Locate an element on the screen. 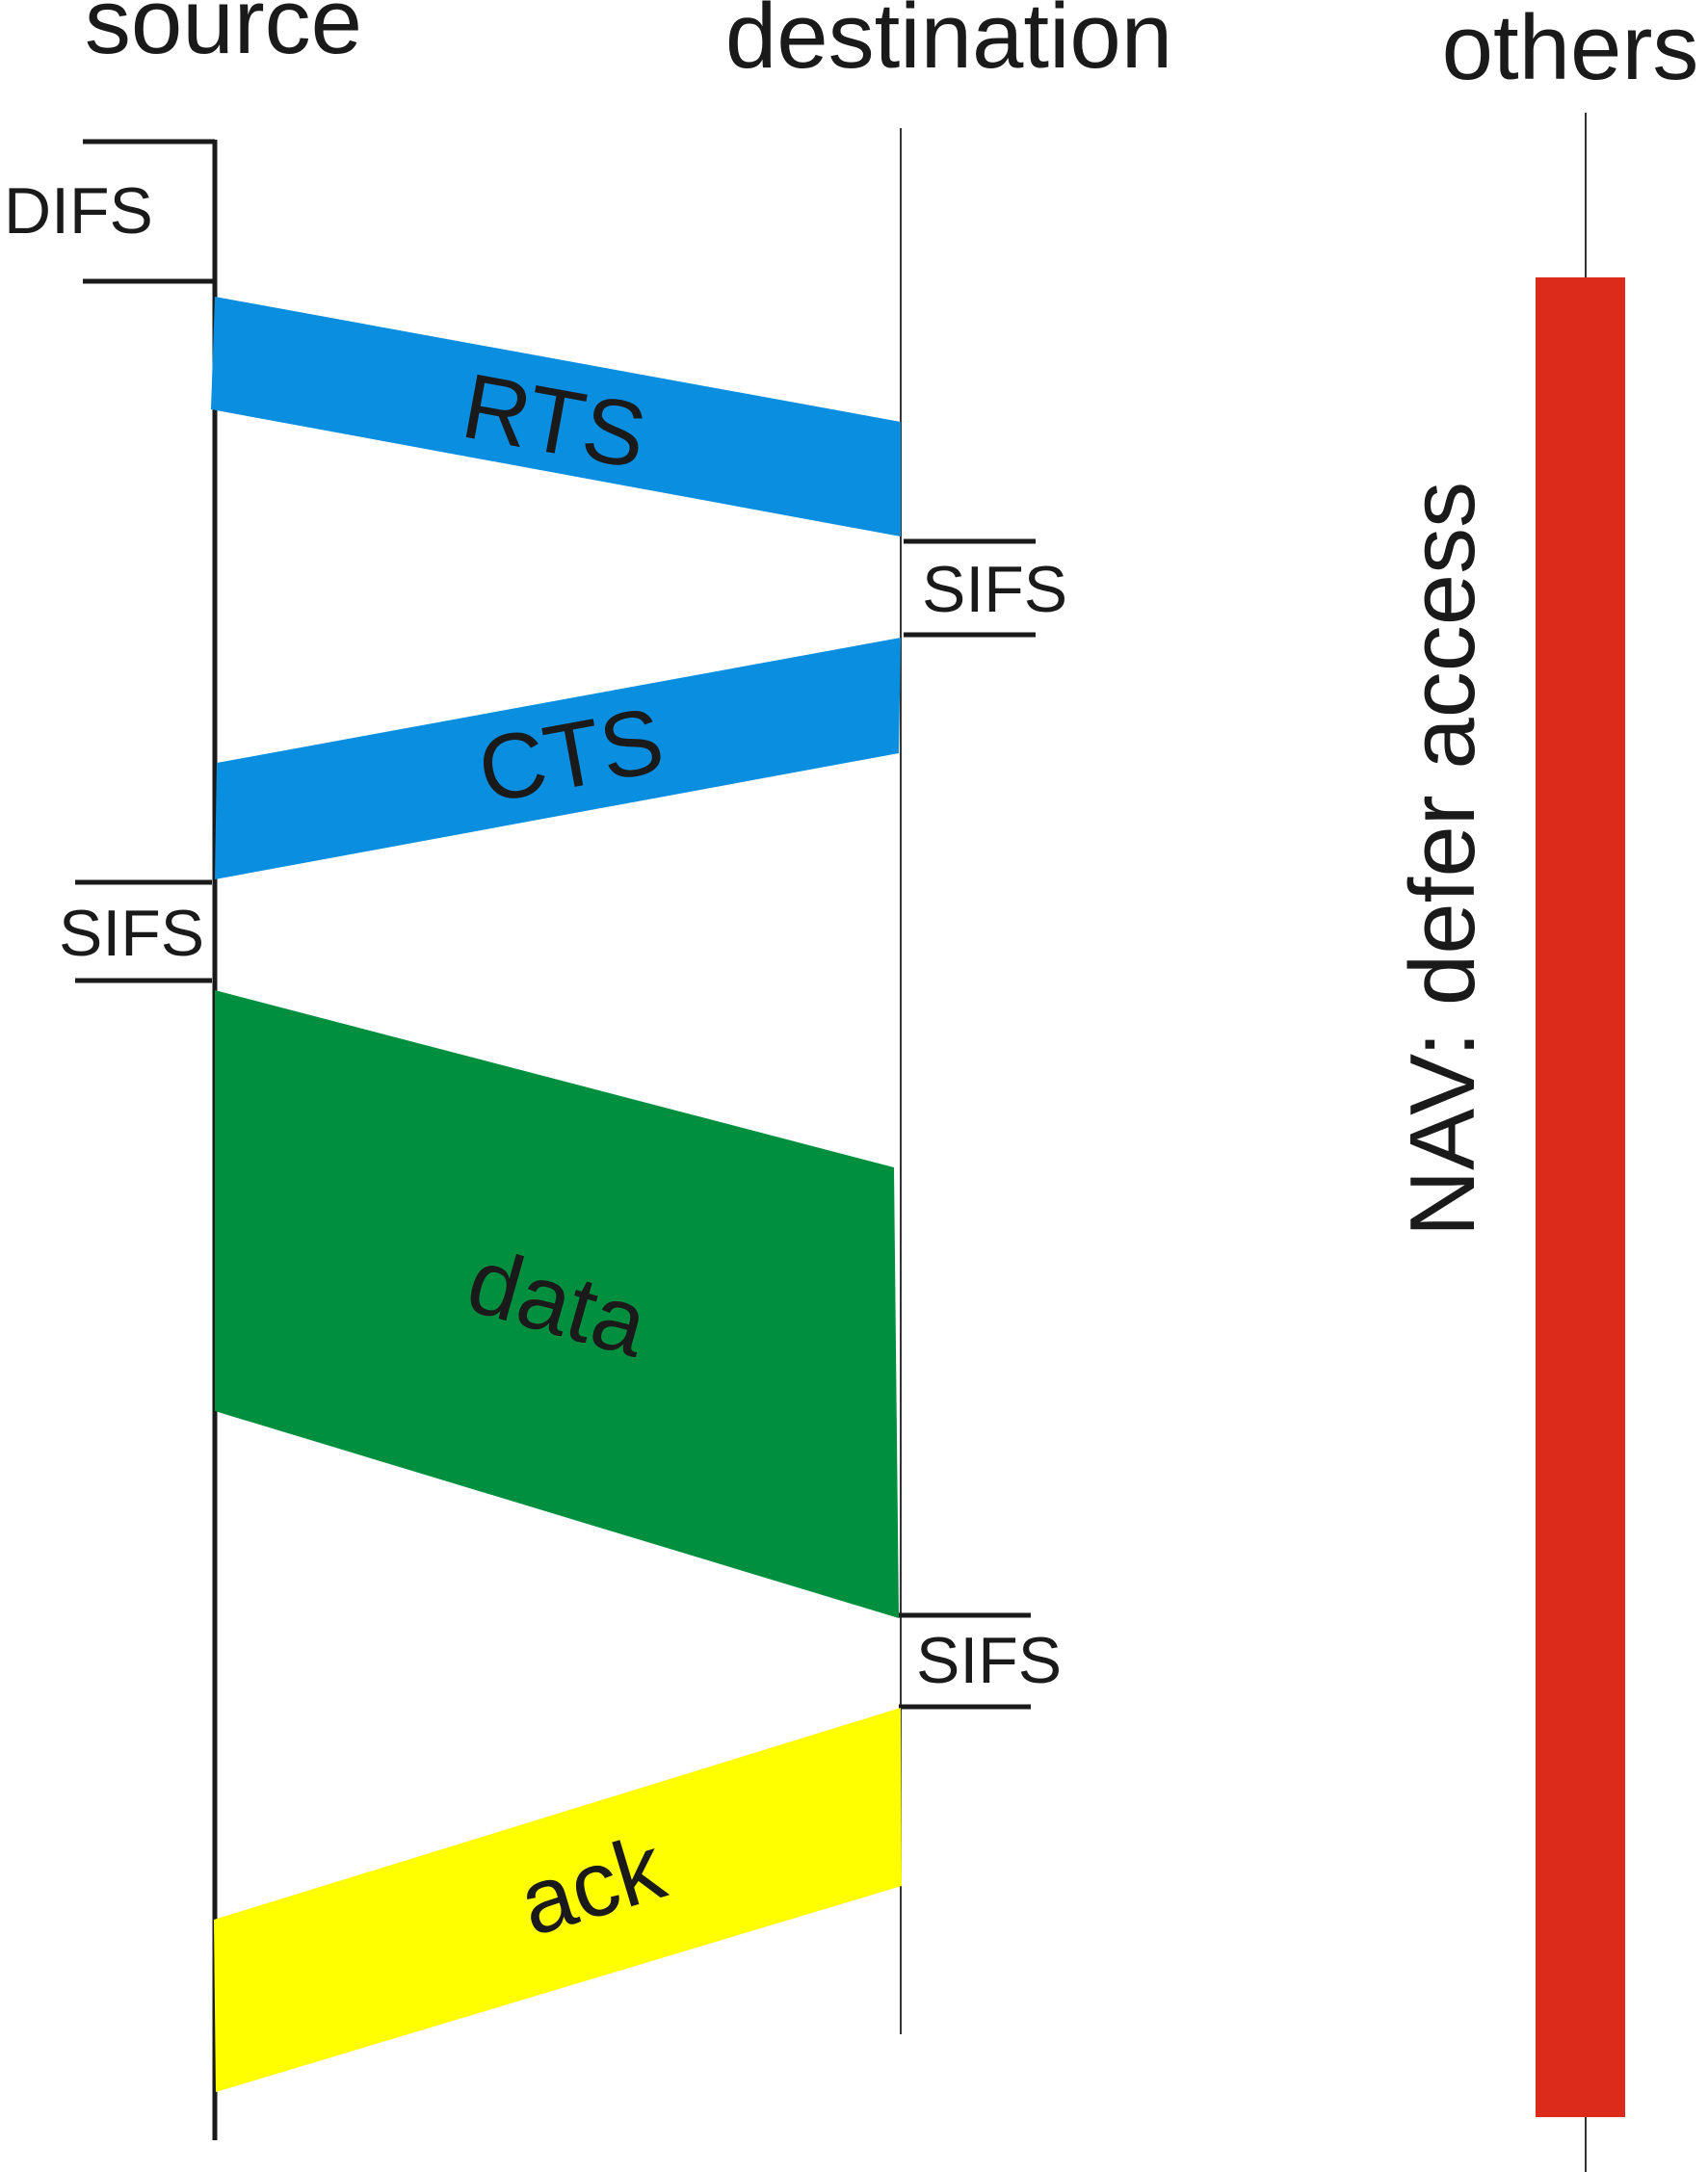 The height and width of the screenshot is (2172, 1708). destination-column-title: destination is located at coordinates (949, 44).